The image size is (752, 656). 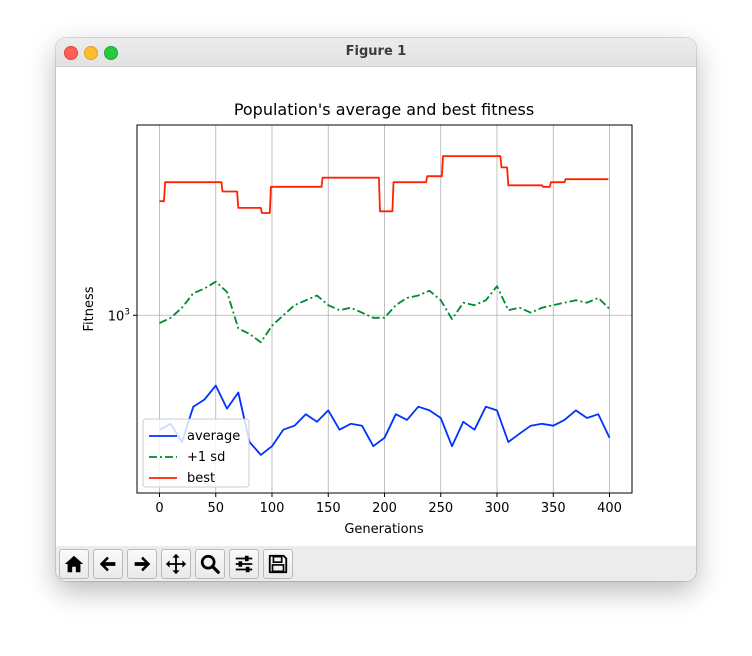 What do you see at coordinates (111, 53) in the screenshot?
I see `maximize-window-button` at bounding box center [111, 53].